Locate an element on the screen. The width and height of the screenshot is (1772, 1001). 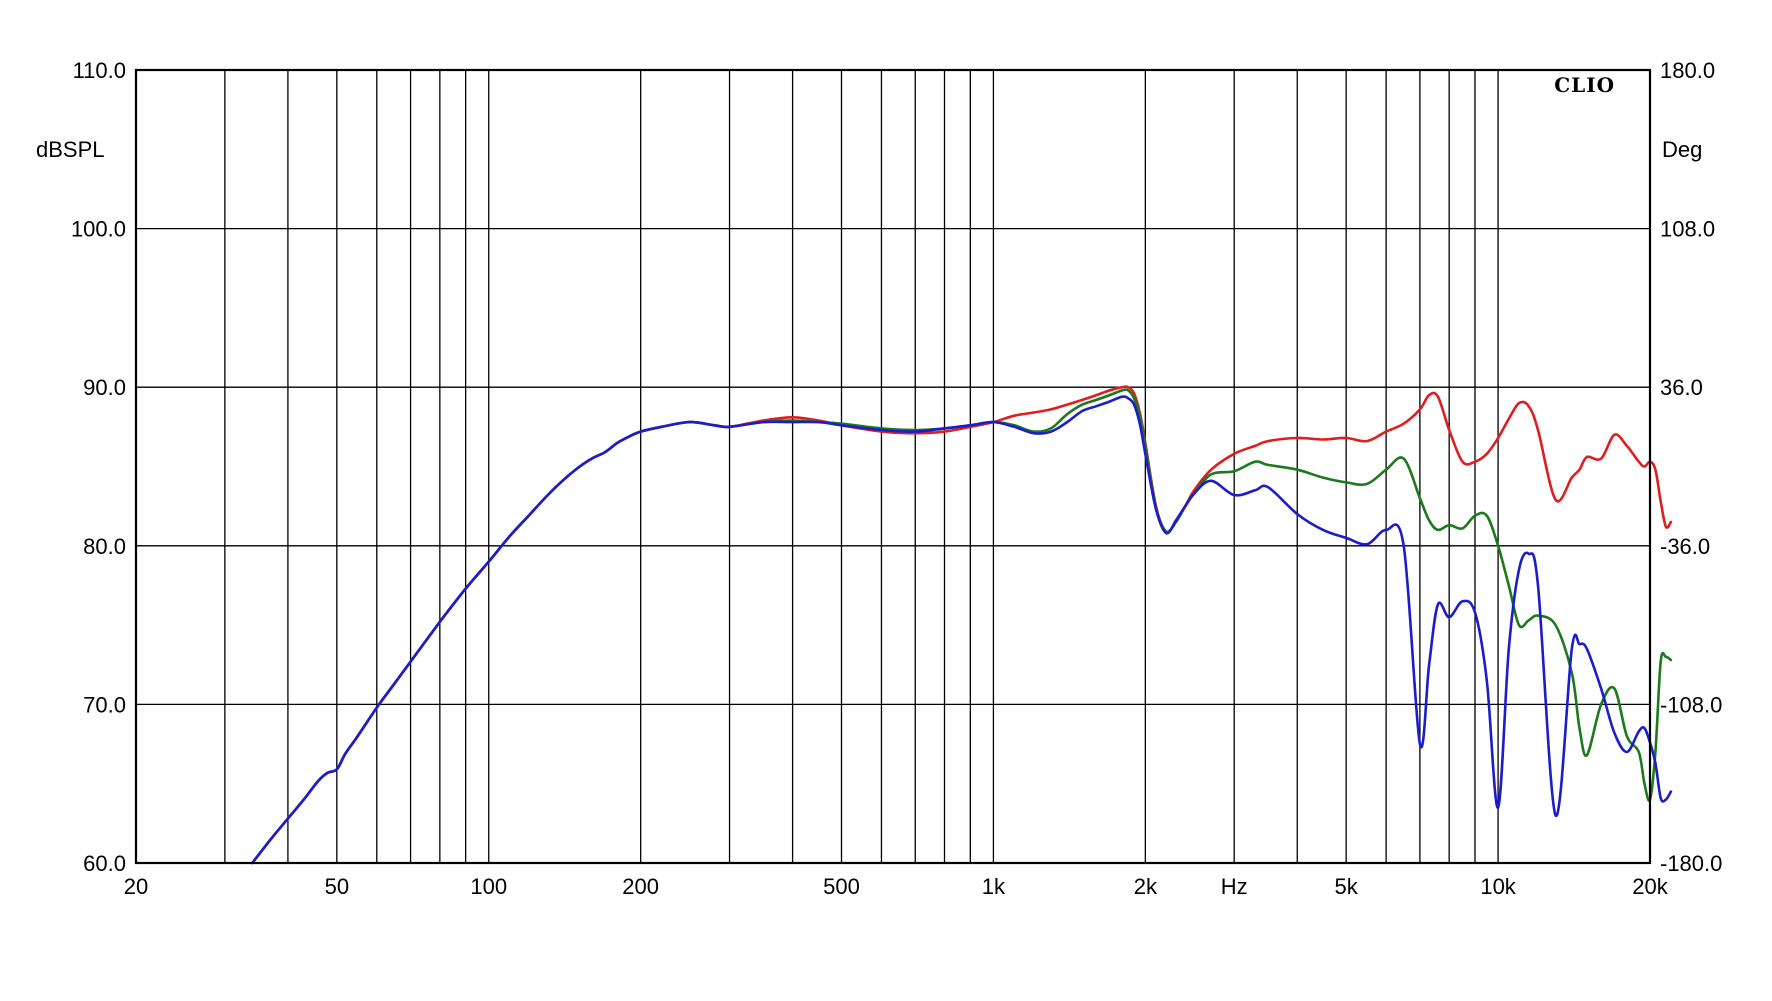
y-tick-label-right: -36.0 is located at coordinates (1685, 546).